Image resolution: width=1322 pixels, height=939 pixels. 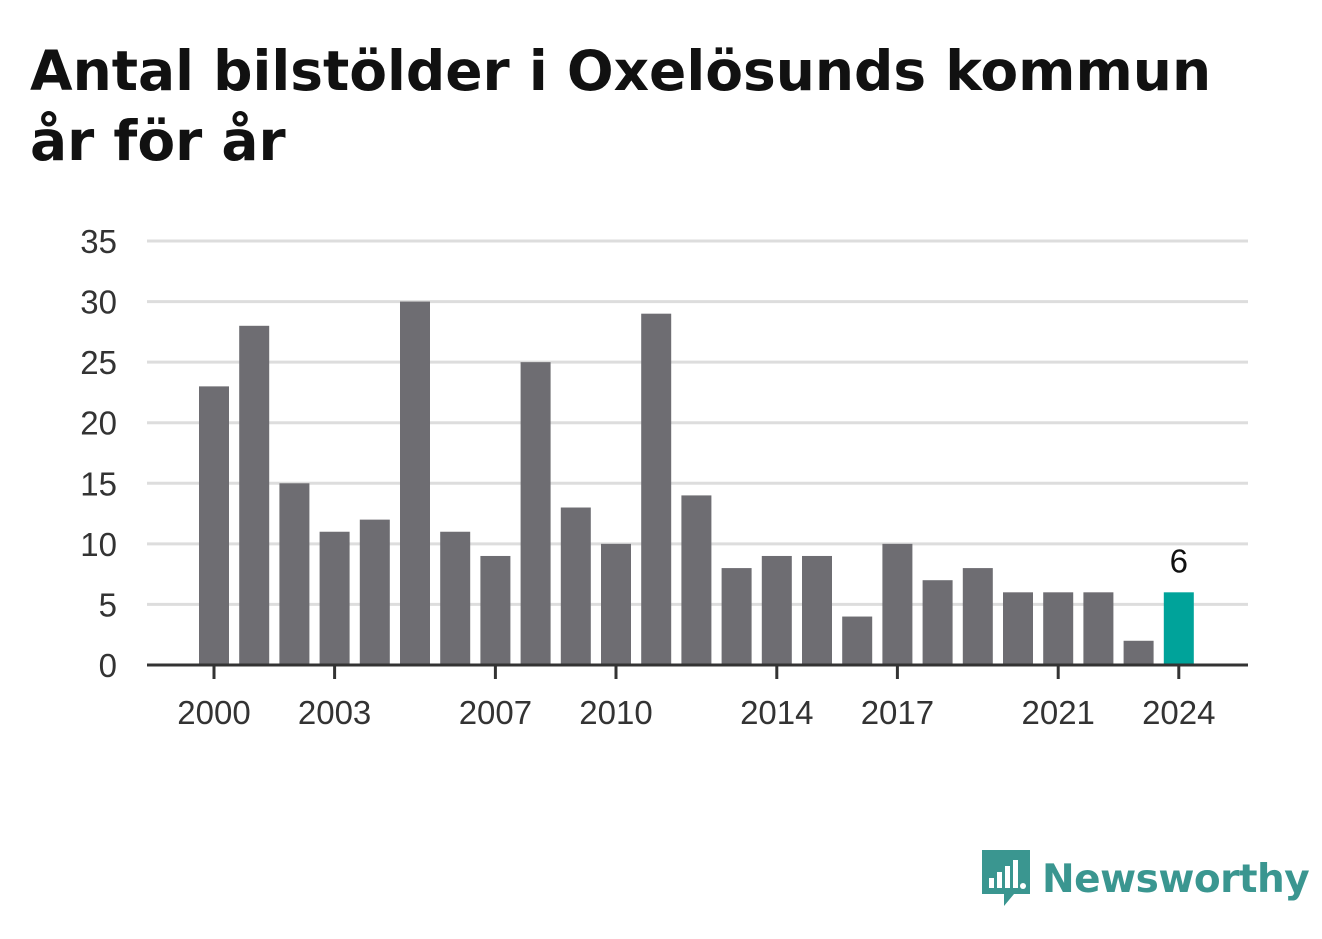 I want to click on x-tick-label: 2000, so click(x=213, y=712).